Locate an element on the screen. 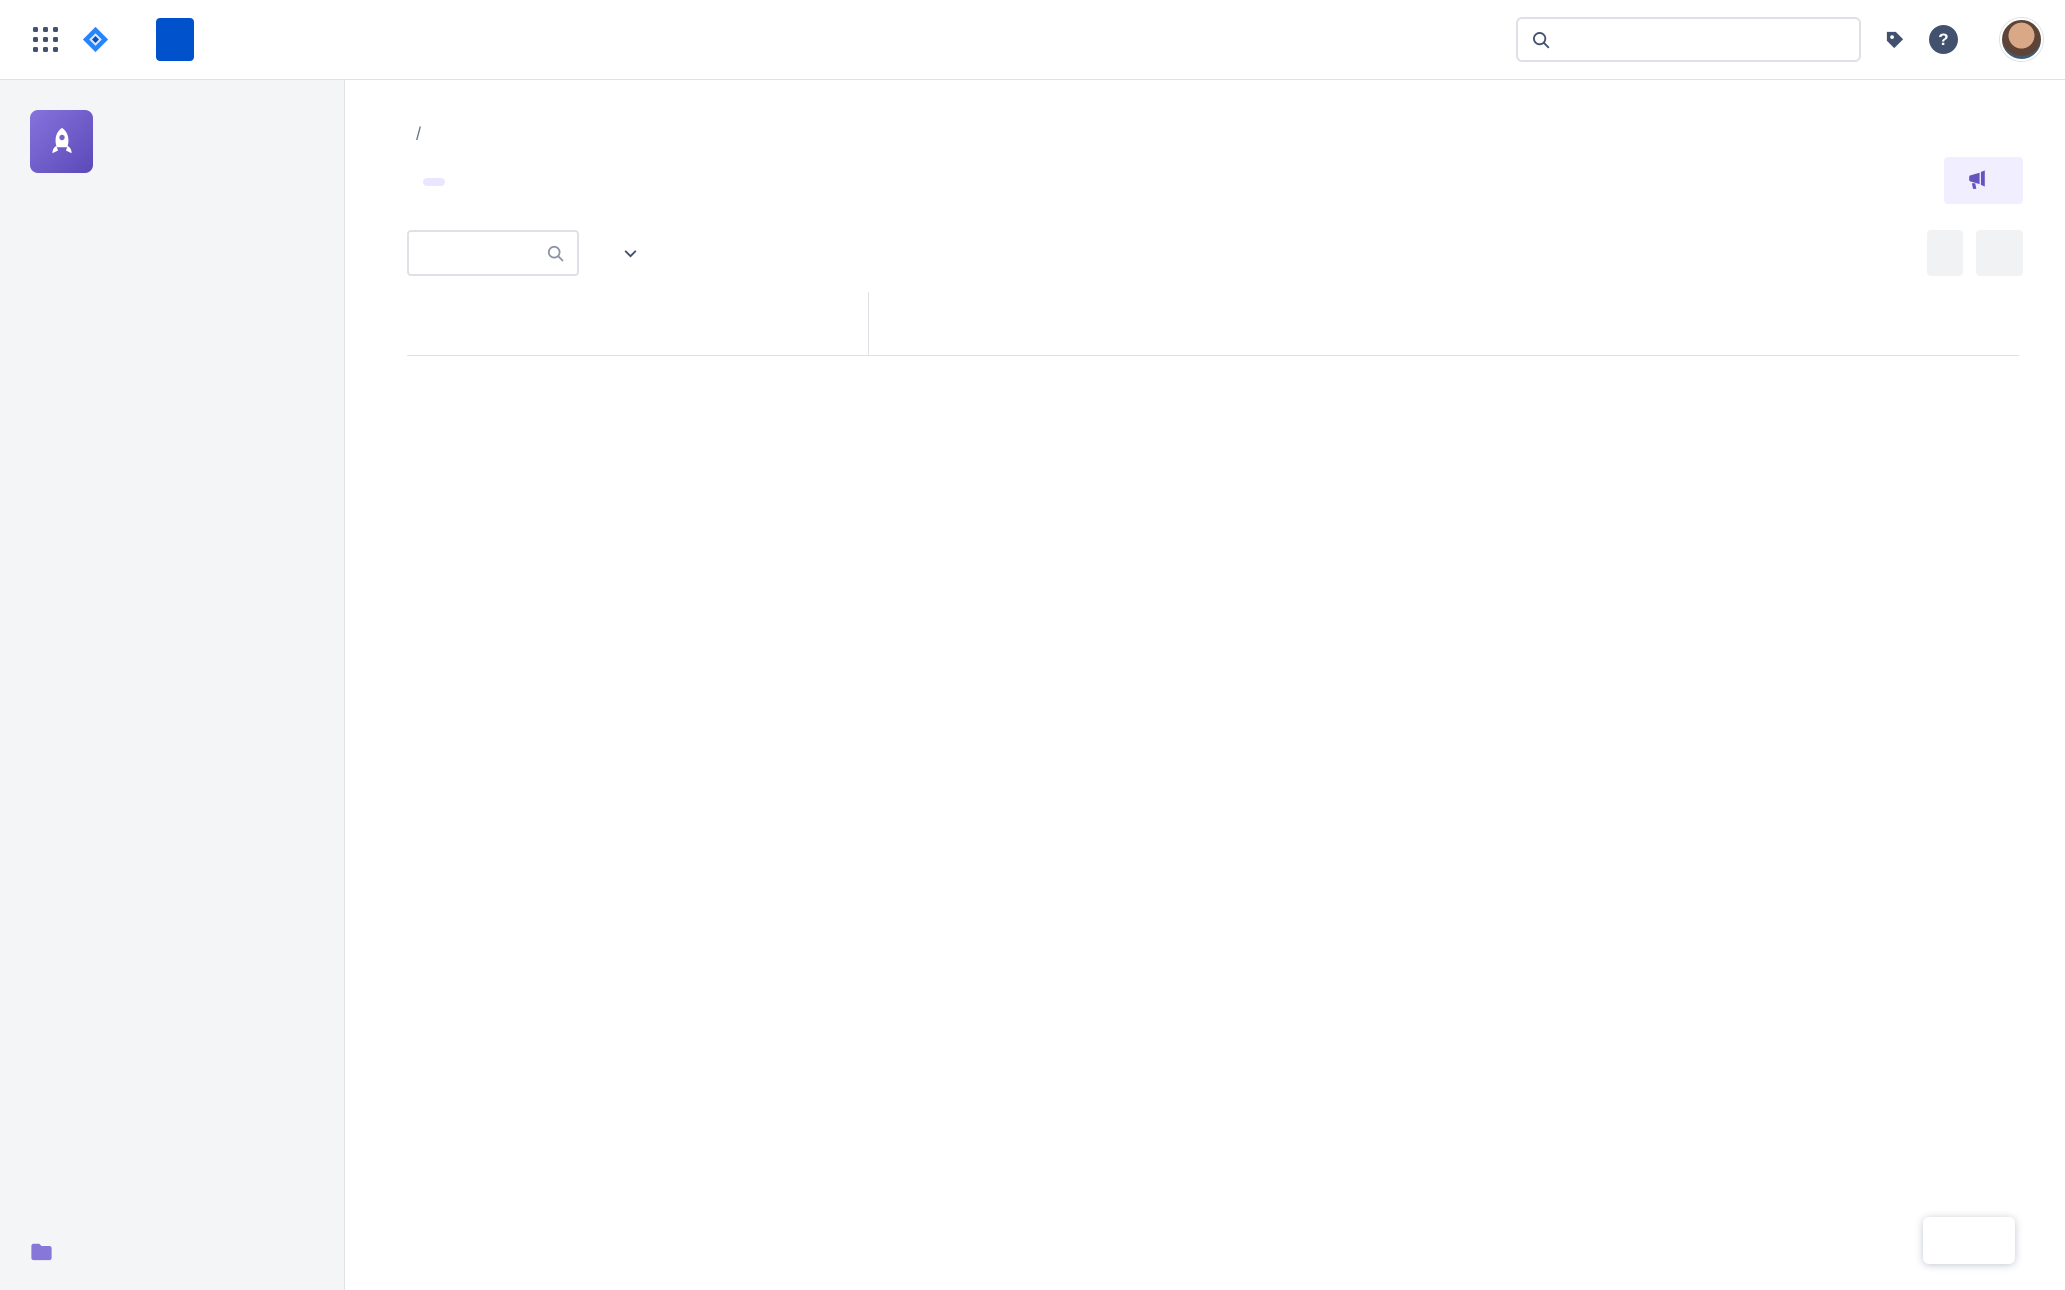 The image size is (2065, 1290). issue-filter-search is located at coordinates (493, 253).